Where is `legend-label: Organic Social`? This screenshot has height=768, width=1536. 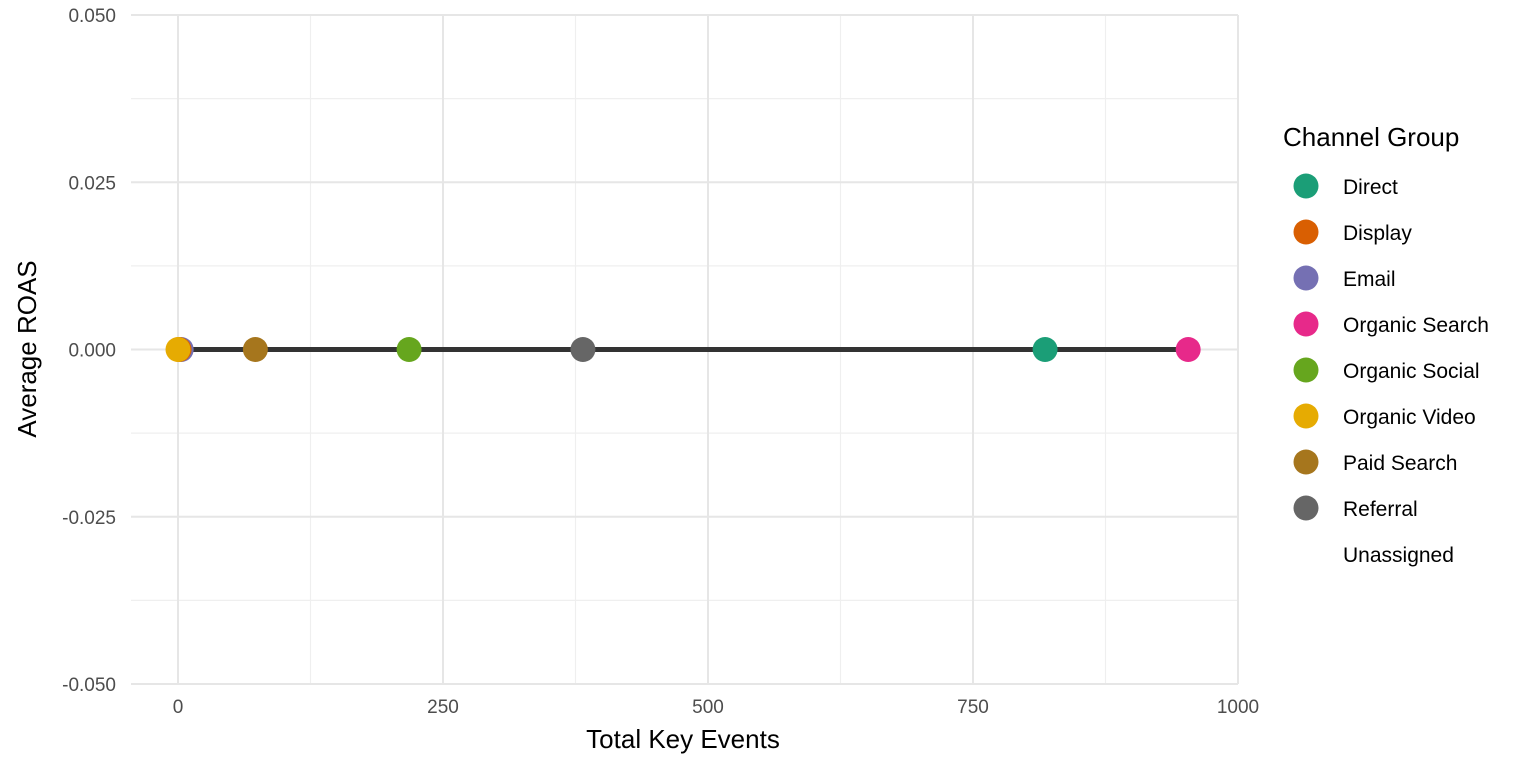
legend-label: Organic Social is located at coordinates (1411, 371).